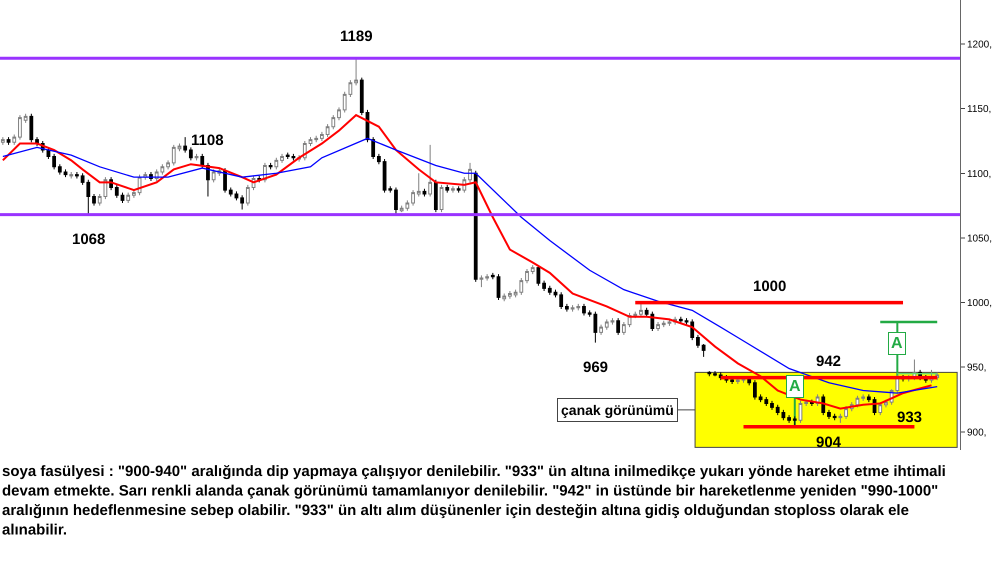  What do you see at coordinates (829, 442) in the screenshot?
I see `annotation: 904` at bounding box center [829, 442].